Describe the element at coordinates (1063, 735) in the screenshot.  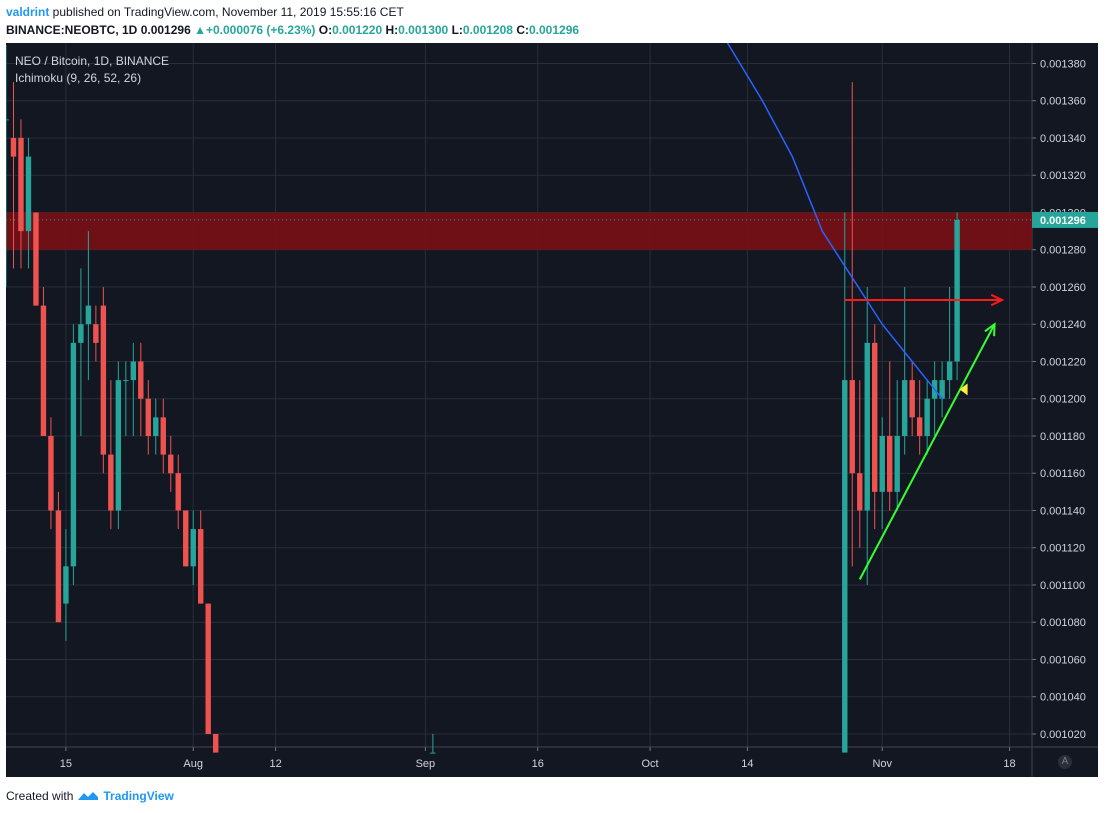
I see `y-tick-label: 0.001020` at that location.